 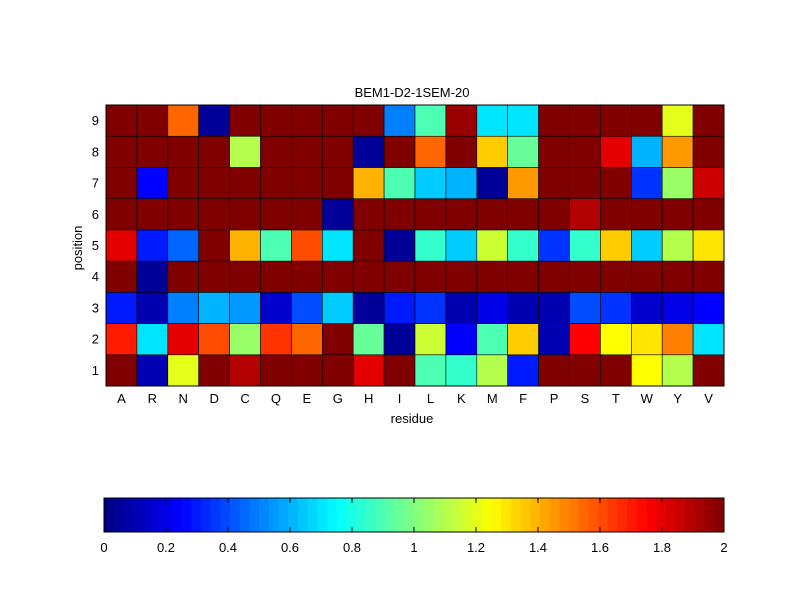 What do you see at coordinates (708, 398) in the screenshot?
I see `x-tick-label: V` at bounding box center [708, 398].